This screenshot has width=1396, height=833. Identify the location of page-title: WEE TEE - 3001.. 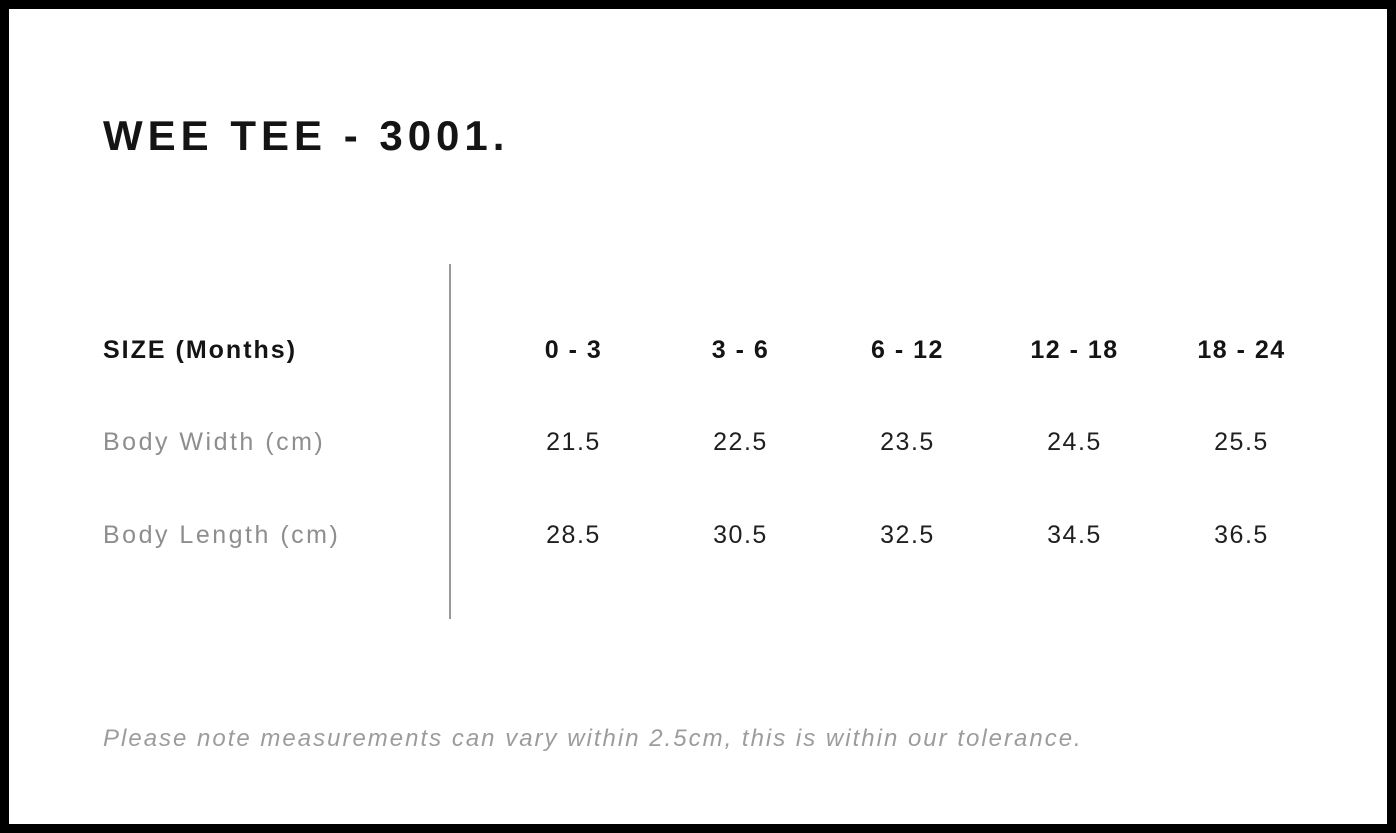
(306, 135).